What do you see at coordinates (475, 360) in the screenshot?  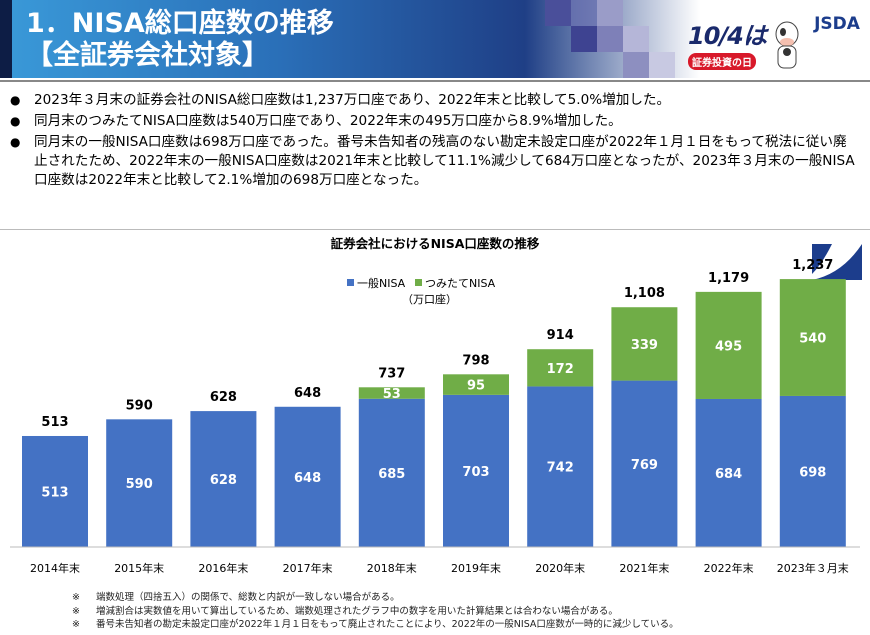 I see `total-label: 798` at bounding box center [475, 360].